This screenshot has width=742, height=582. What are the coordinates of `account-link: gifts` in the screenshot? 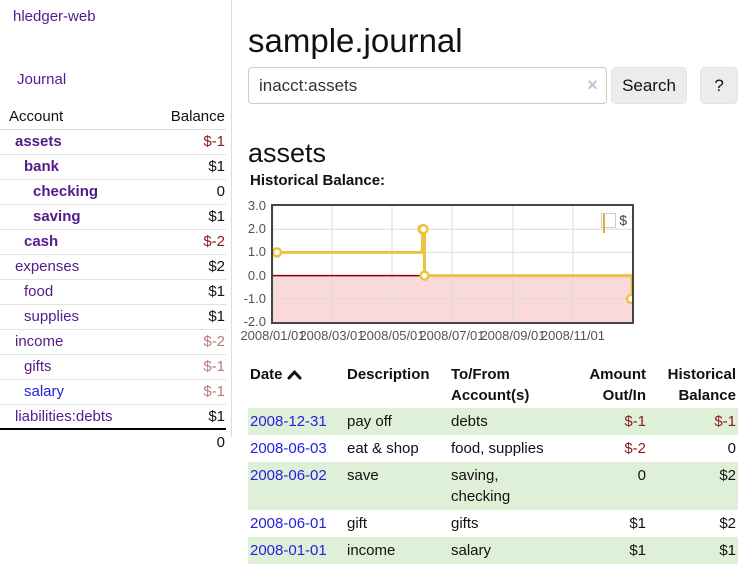 It's located at (38, 366).